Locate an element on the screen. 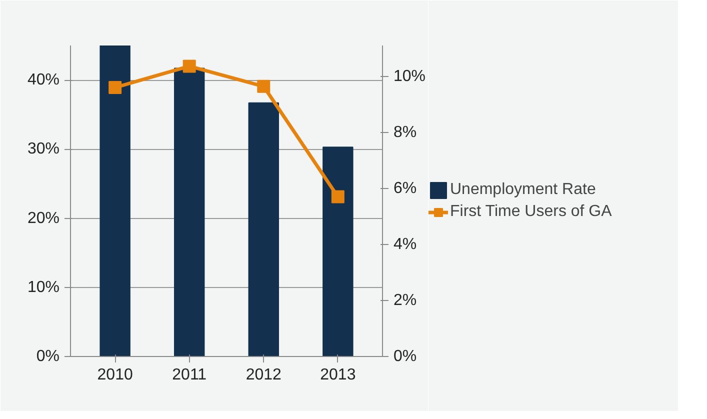  y-tick-label: 30% is located at coordinates (43, 149).